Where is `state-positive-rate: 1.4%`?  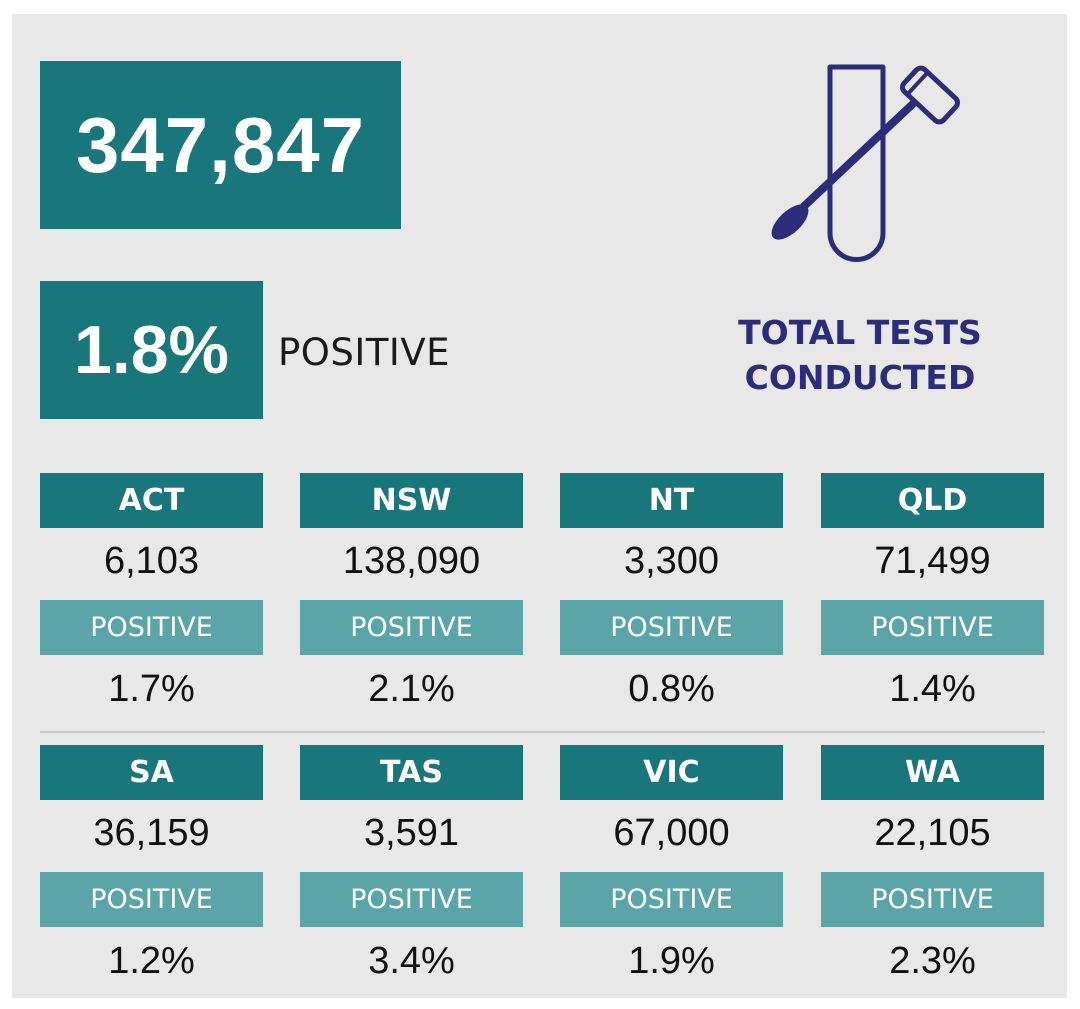
state-positive-rate: 1.4% is located at coordinates (932, 688).